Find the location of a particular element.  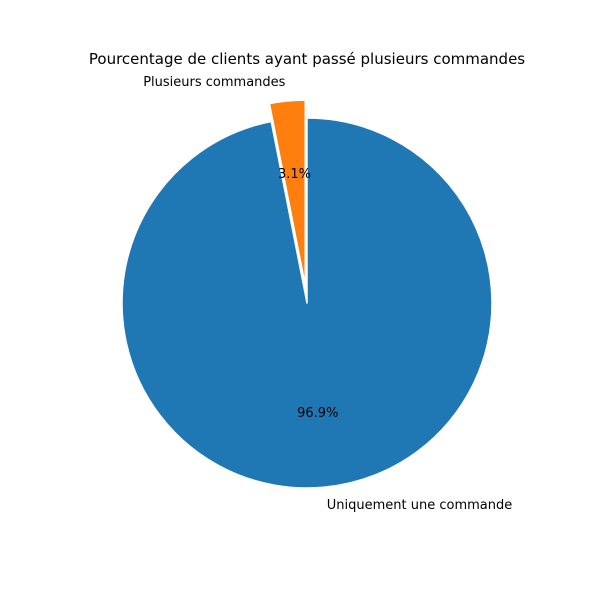

slice-label-1: Uniquement une commande is located at coordinates (419, 505).